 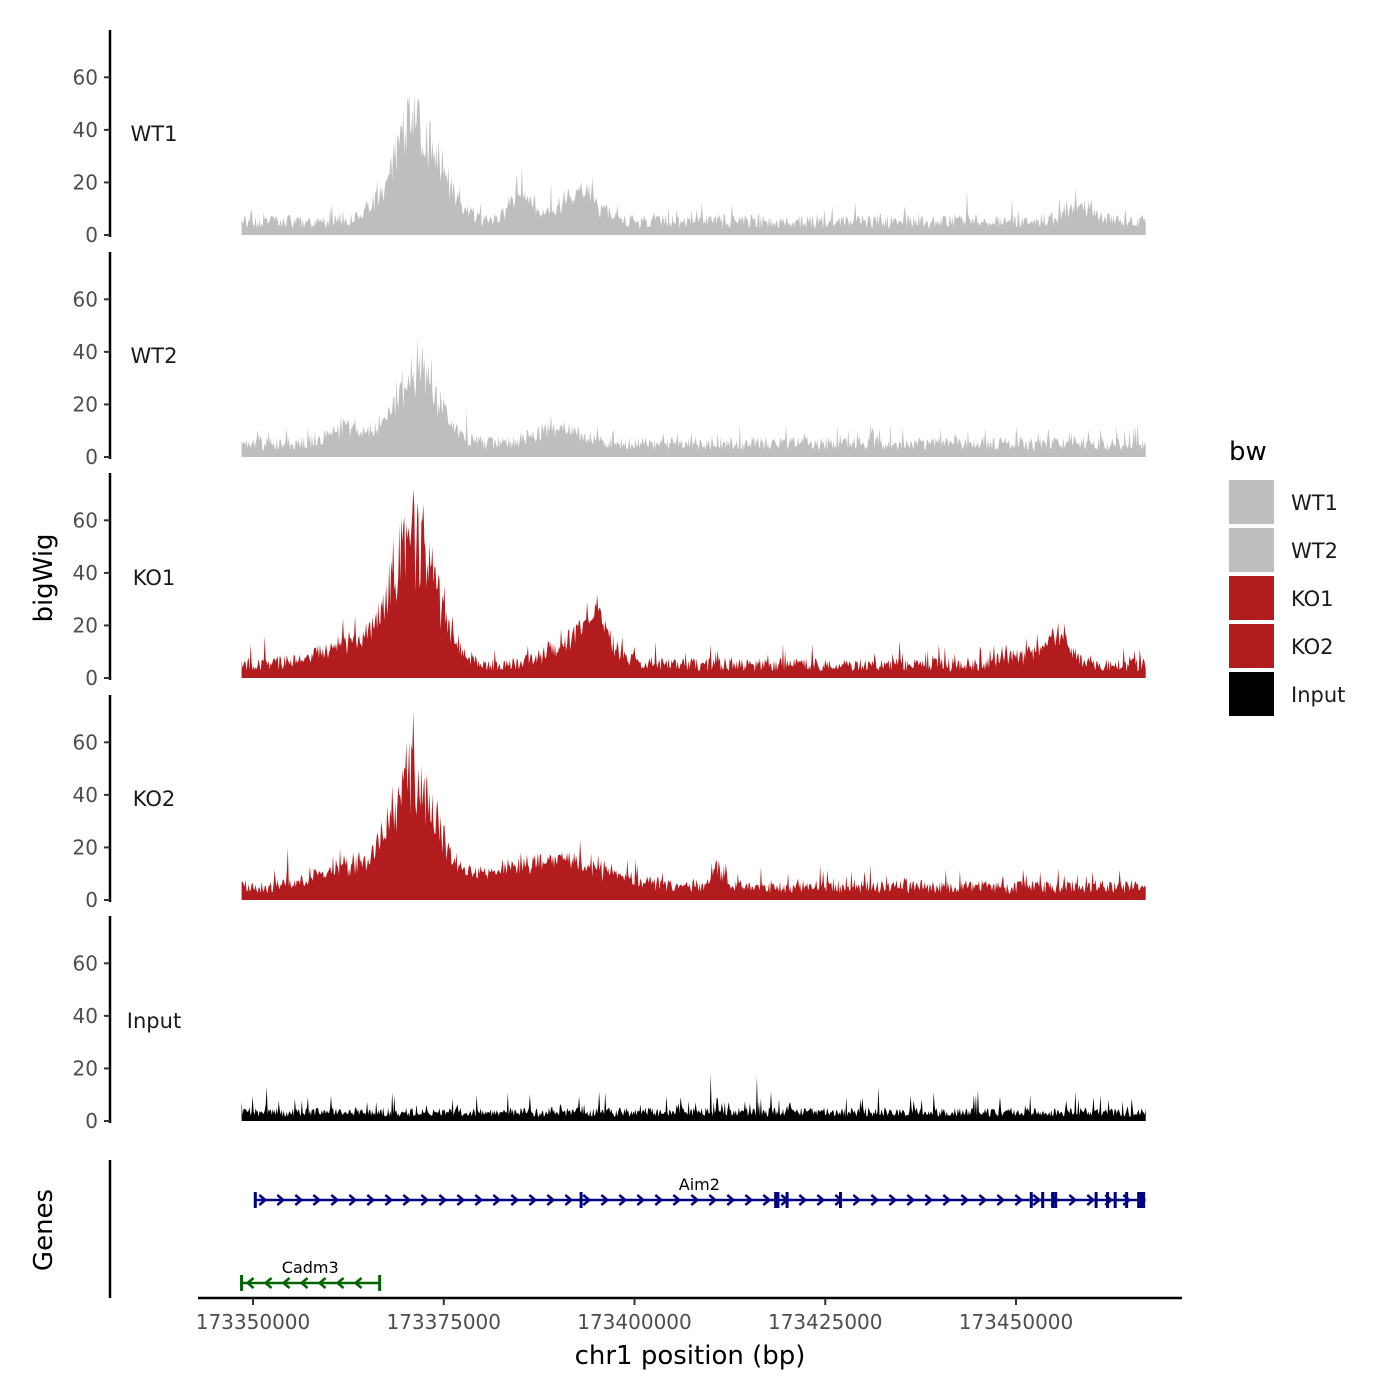 What do you see at coordinates (609, 1024) in the screenshot?
I see `track-input: 0 20 40 60 Input` at bounding box center [609, 1024].